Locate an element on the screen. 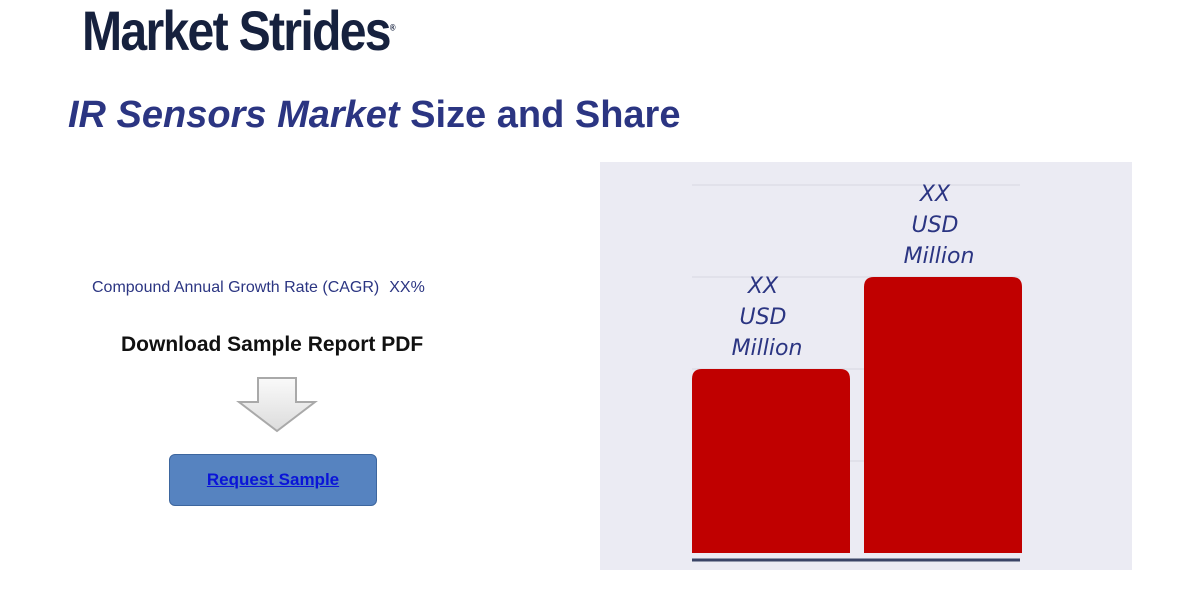 The width and height of the screenshot is (1200, 600). request-sample-button: Request Sample is located at coordinates (273, 480).